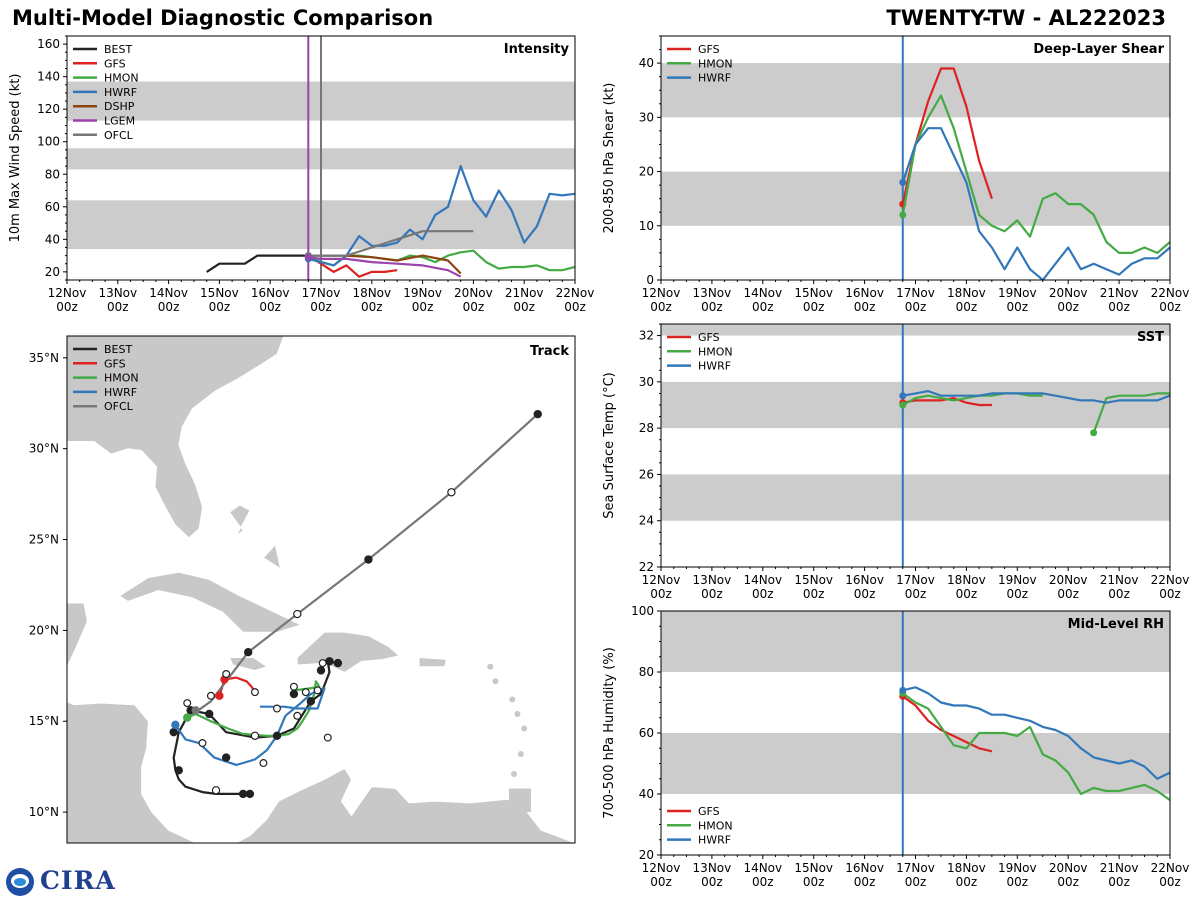 This screenshot has width=1200, height=900. I want to click on intensity-legend-label-lgem: LGEM, so click(119, 121).